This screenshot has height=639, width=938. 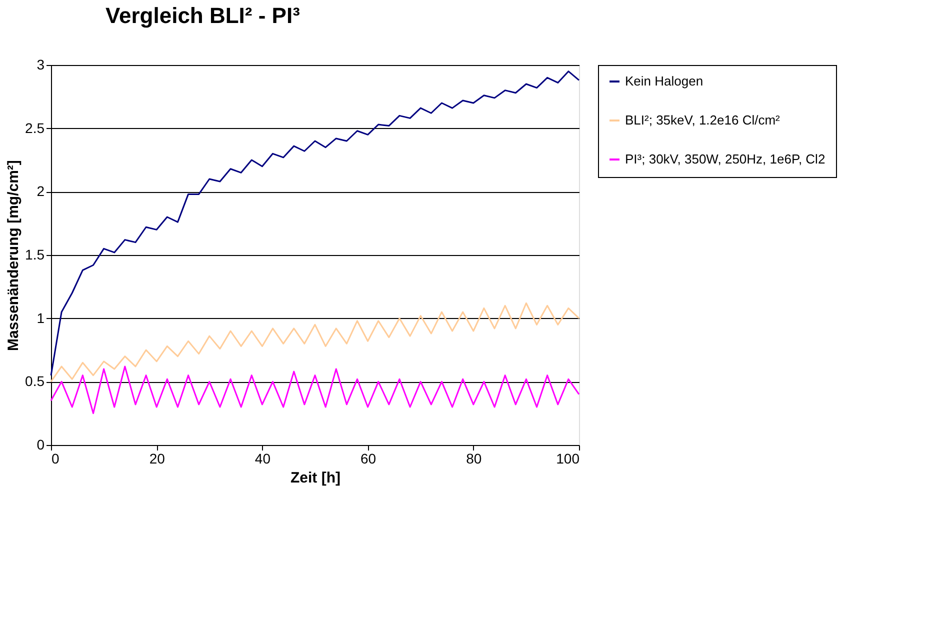 I want to click on y-tick-label: 1.5, so click(x=35, y=254).